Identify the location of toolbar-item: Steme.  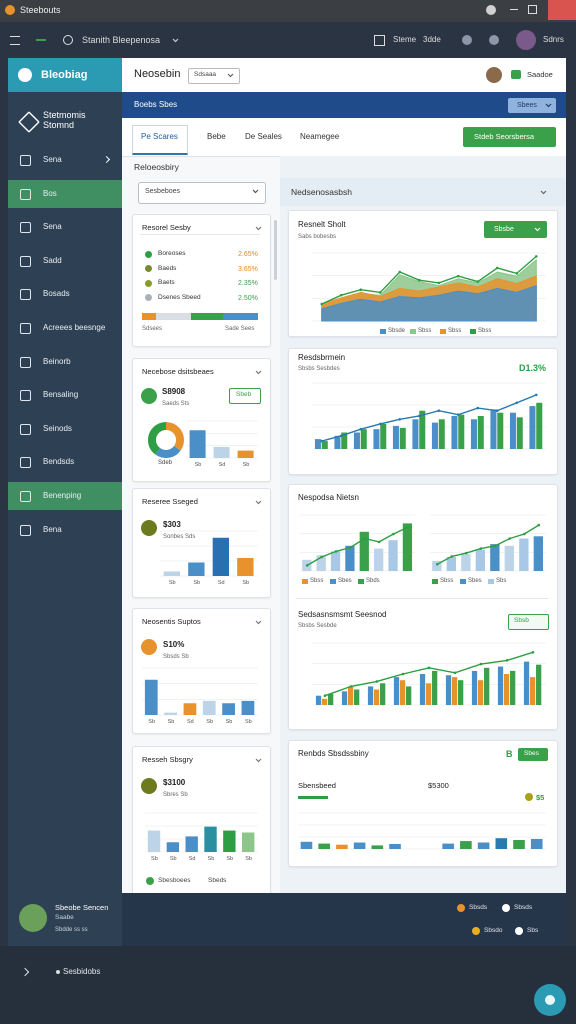
(405, 39).